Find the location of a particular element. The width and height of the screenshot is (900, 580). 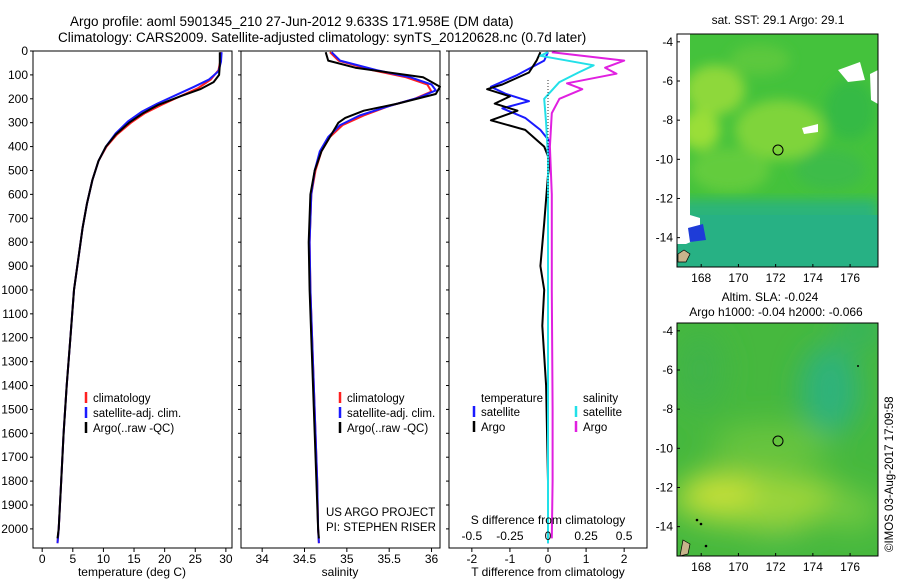

sla_map-ytick-label: -8 is located at coordinates (667, 409).